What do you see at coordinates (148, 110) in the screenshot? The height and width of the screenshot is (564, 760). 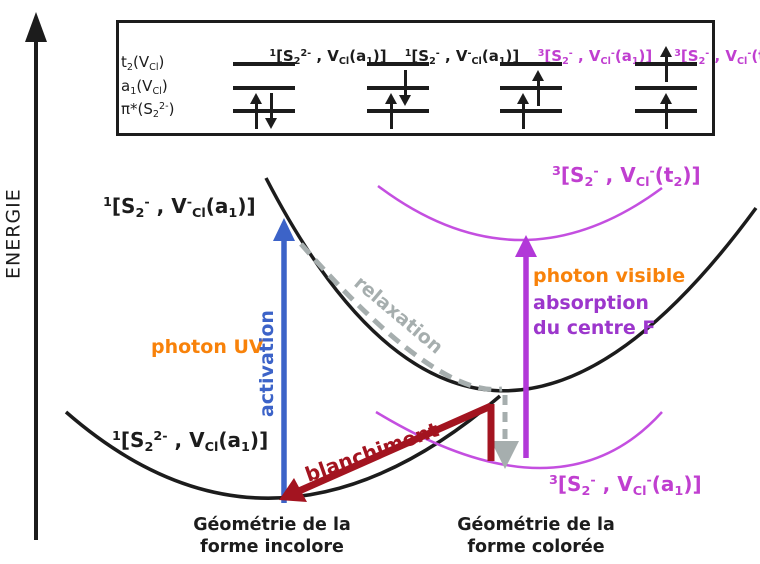 I see `orbital-label-pi: π*(S22-)` at bounding box center [148, 110].